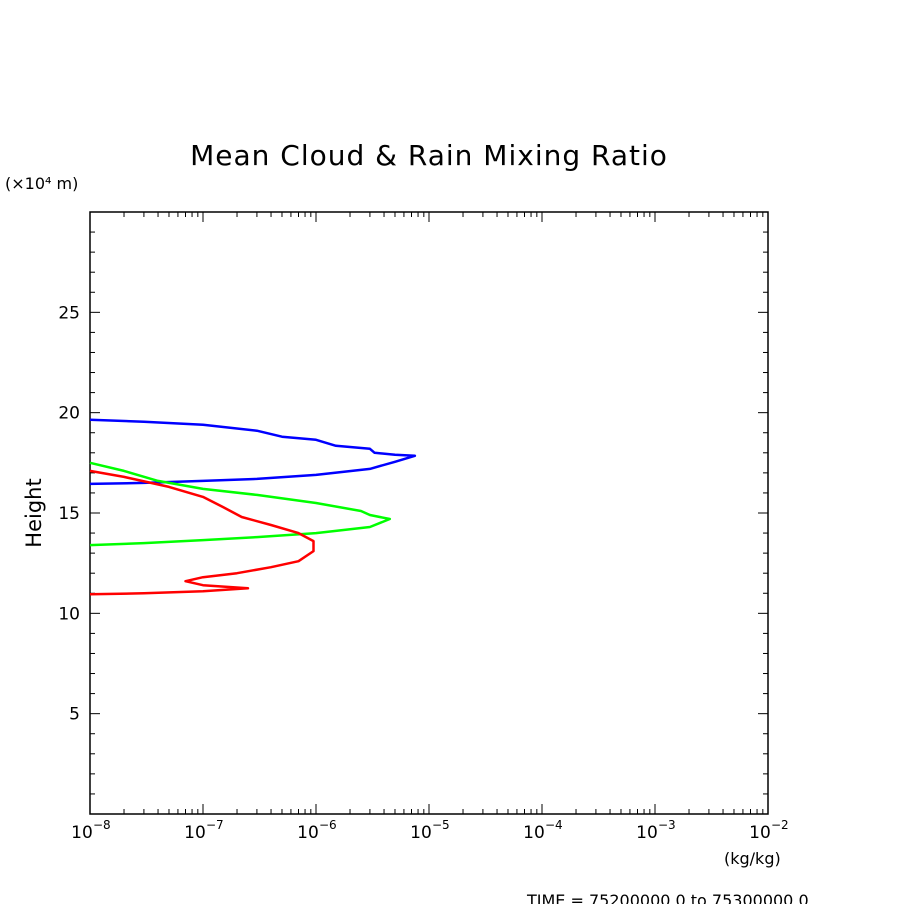 This screenshot has height=904, width=904. Describe the element at coordinates (429, 155) in the screenshot. I see `chart-title: Mean Cloud & Rain Mixing Ratio` at that location.